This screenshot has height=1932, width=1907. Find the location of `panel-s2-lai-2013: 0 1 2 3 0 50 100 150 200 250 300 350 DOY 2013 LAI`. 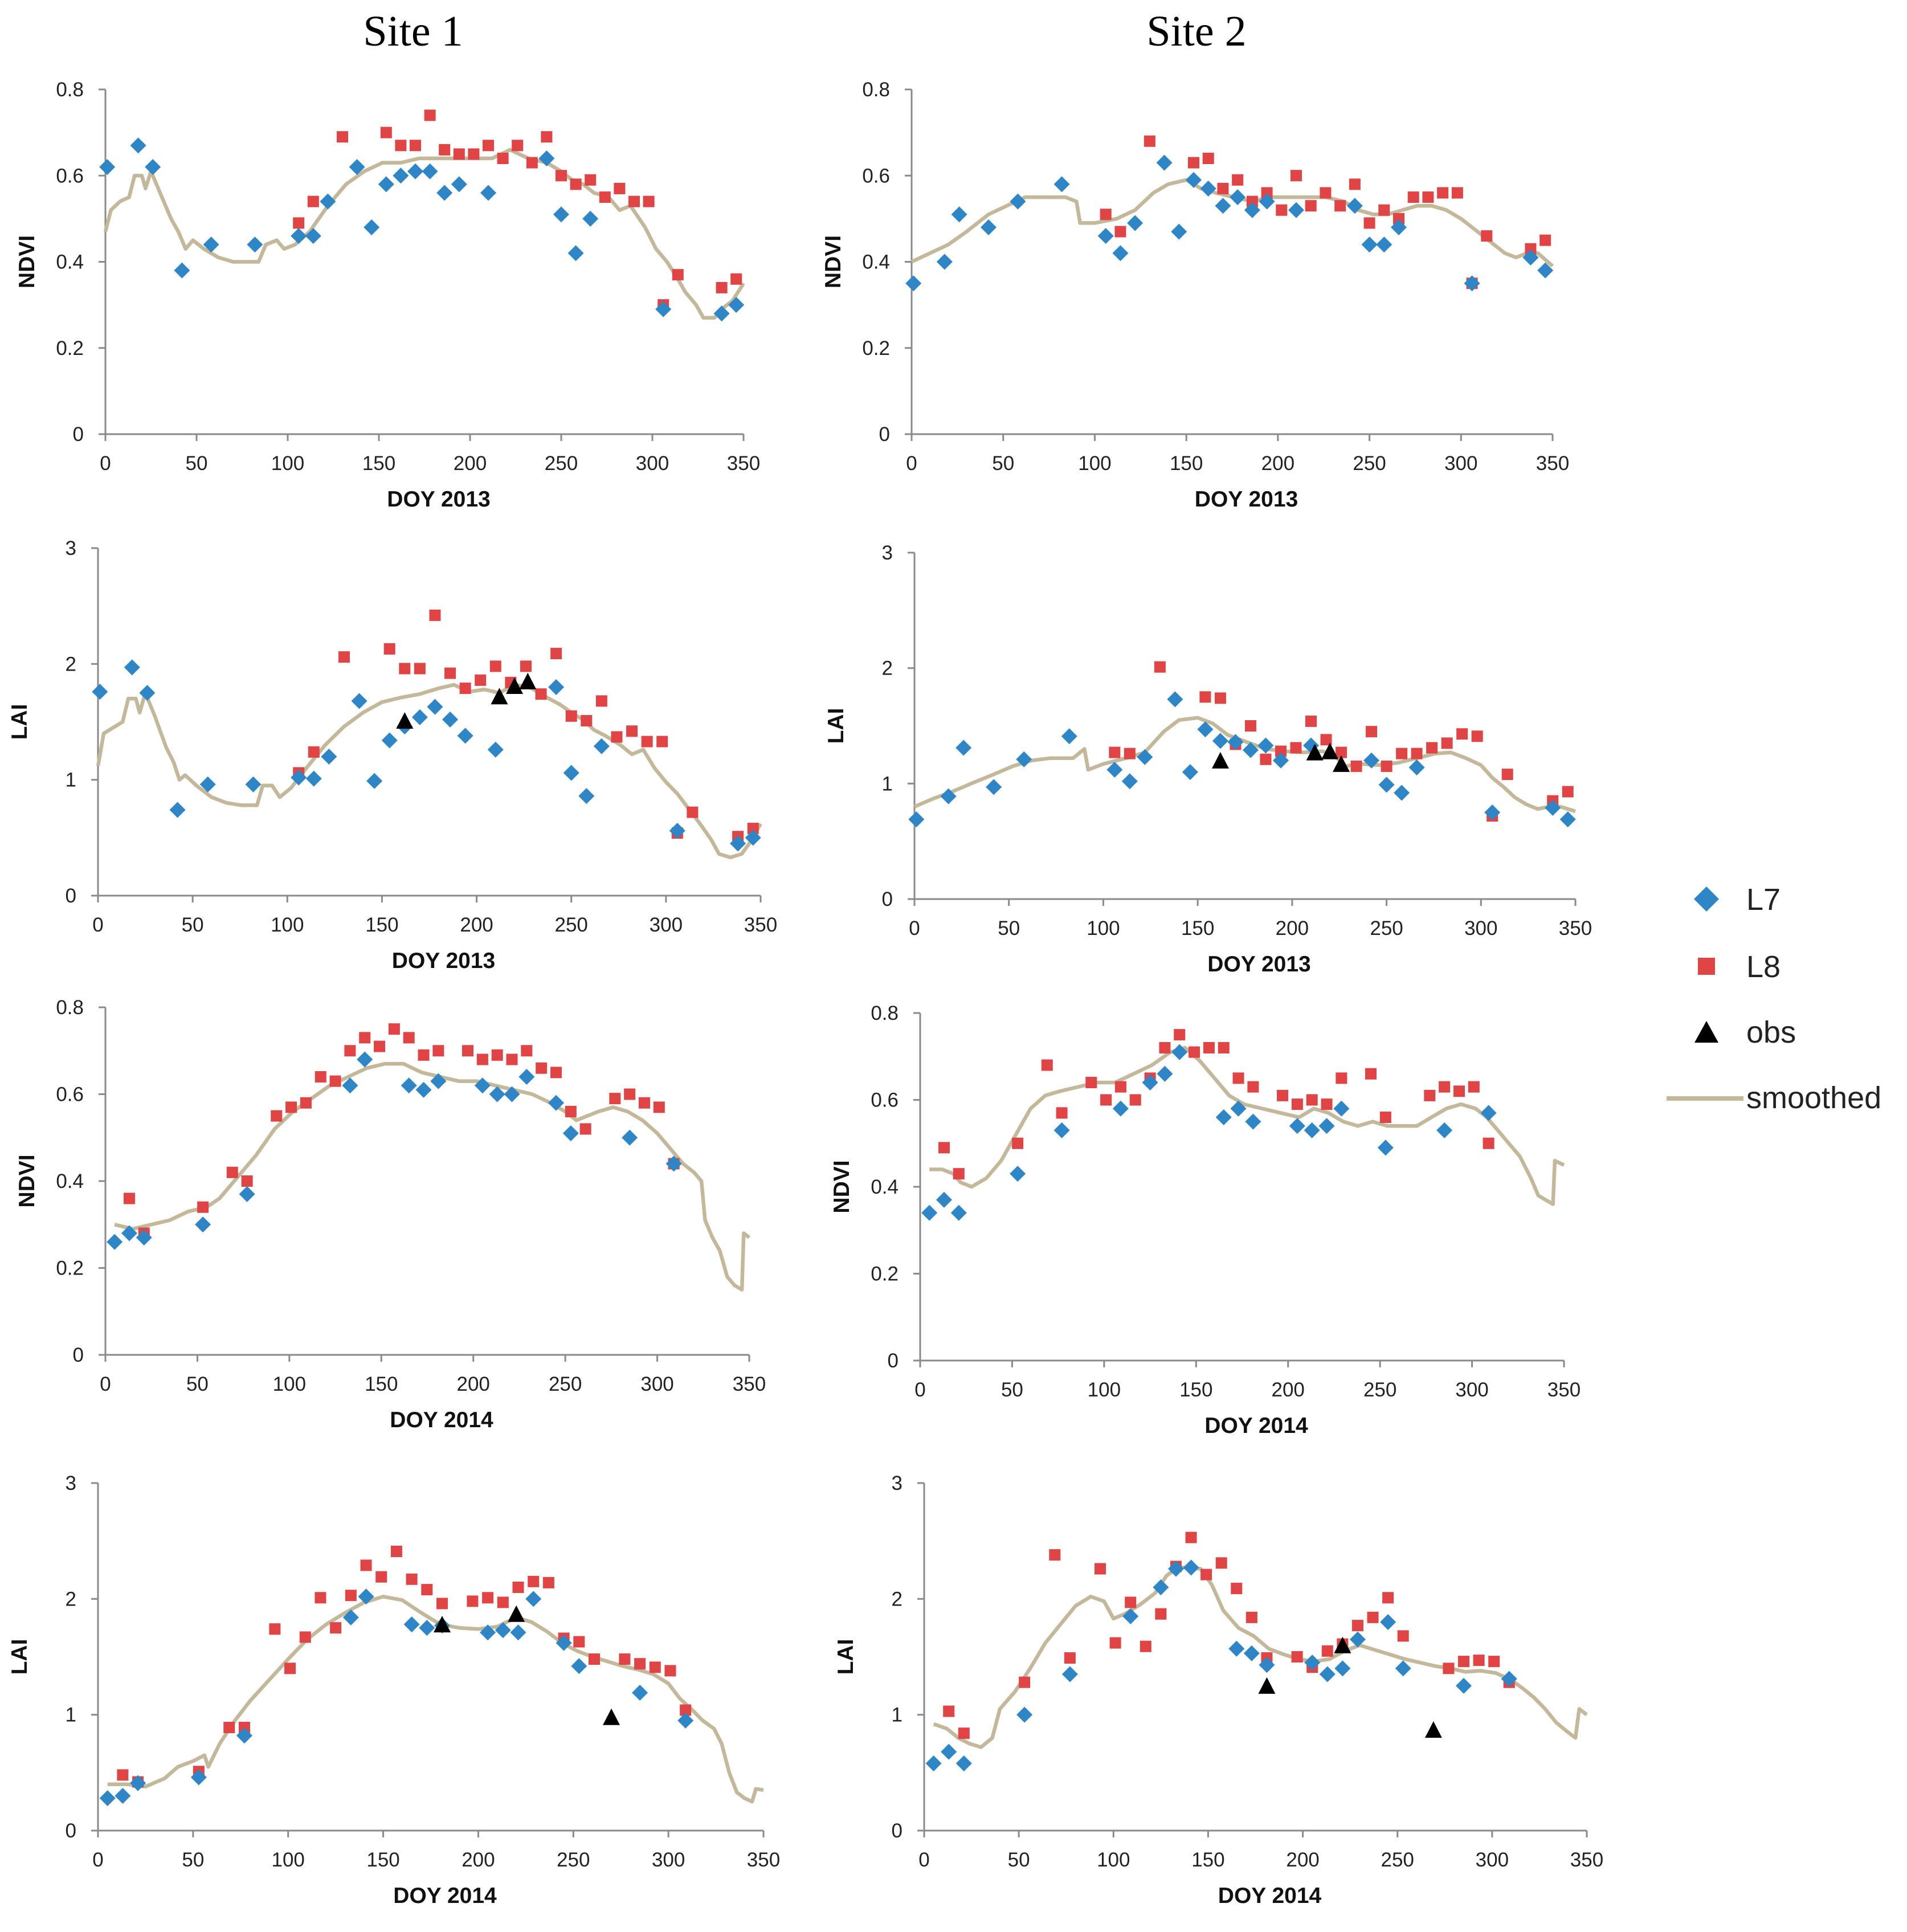

panel-s2-lai-2013: 0 1 2 3 0 50 100 150 200 250 300 350 DOY 2013 LAI is located at coordinates (1208, 759).